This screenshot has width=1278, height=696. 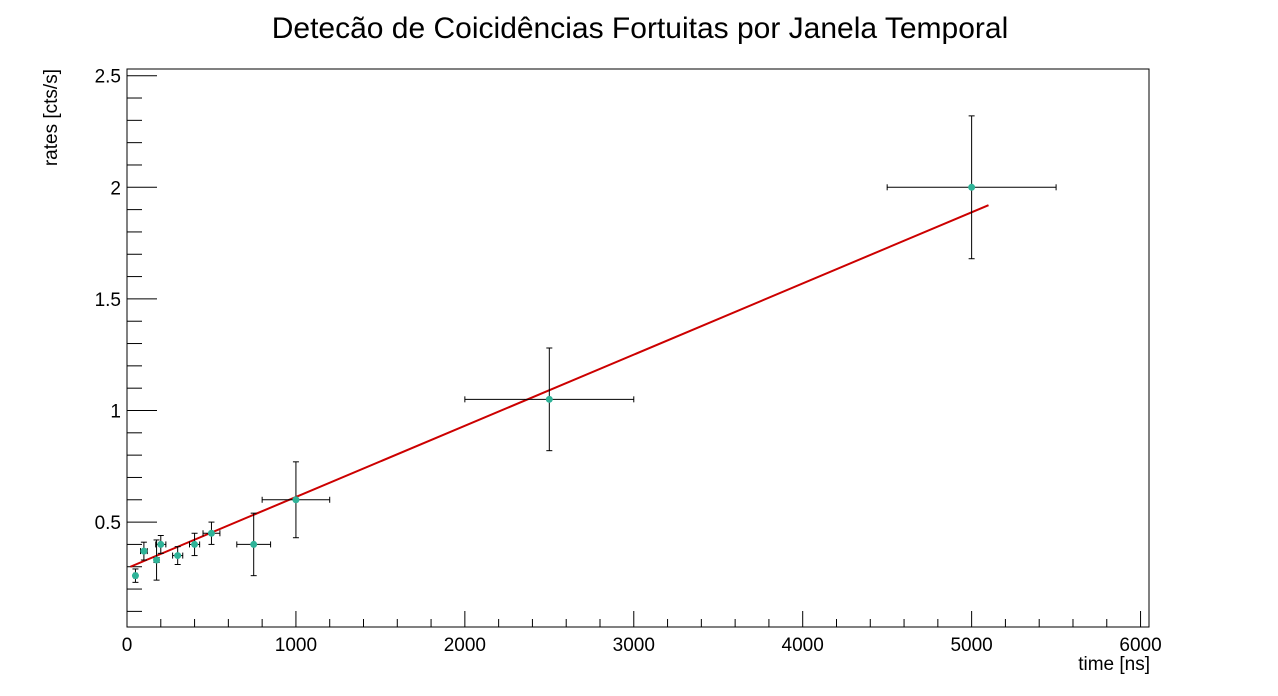 I want to click on y-tick-label: 2, so click(x=115, y=188).